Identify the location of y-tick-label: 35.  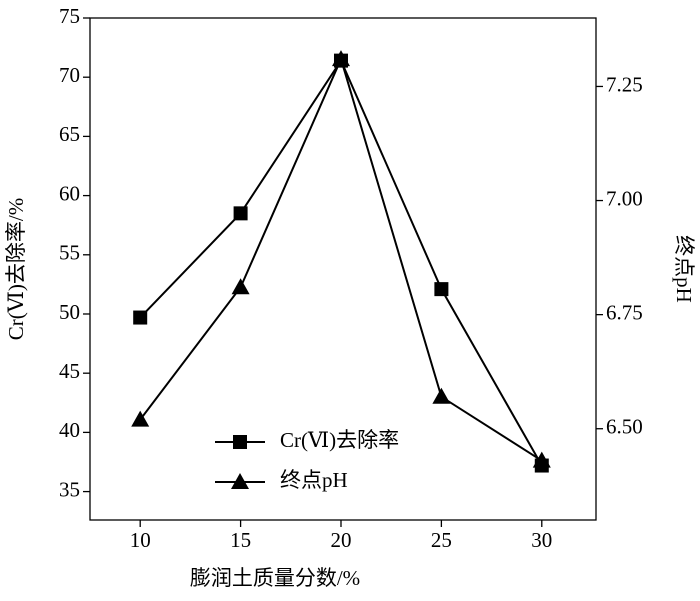
(69, 489).